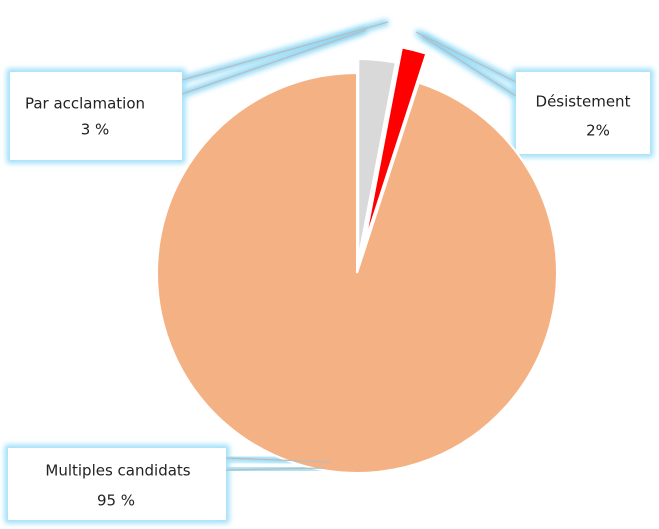  I want to click on value-label: 3 %, so click(95, 130).